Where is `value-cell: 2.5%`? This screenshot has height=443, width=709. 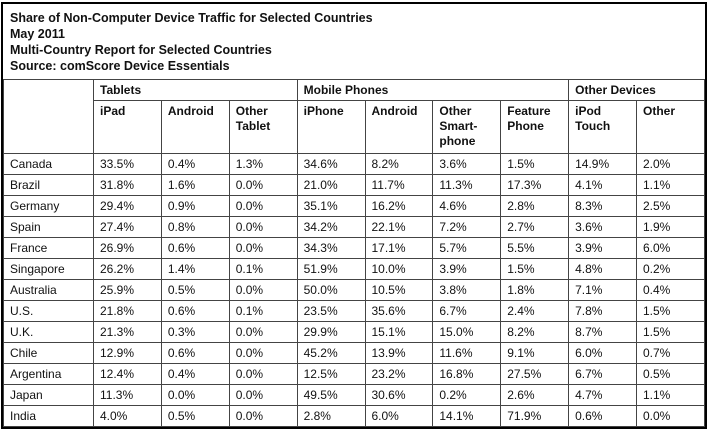
value-cell: 2.5% is located at coordinates (670, 206).